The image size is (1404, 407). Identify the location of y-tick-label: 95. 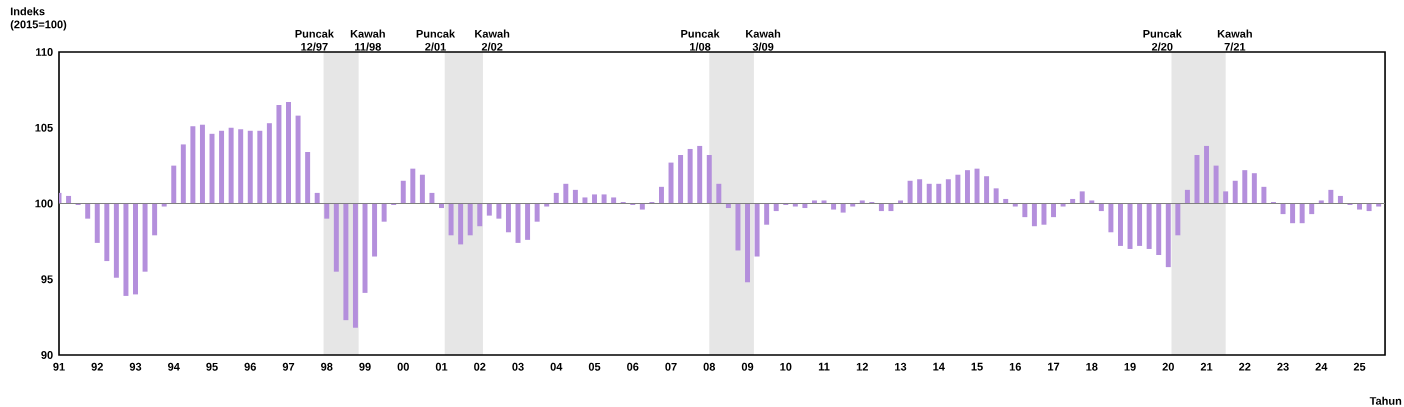
(47, 279).